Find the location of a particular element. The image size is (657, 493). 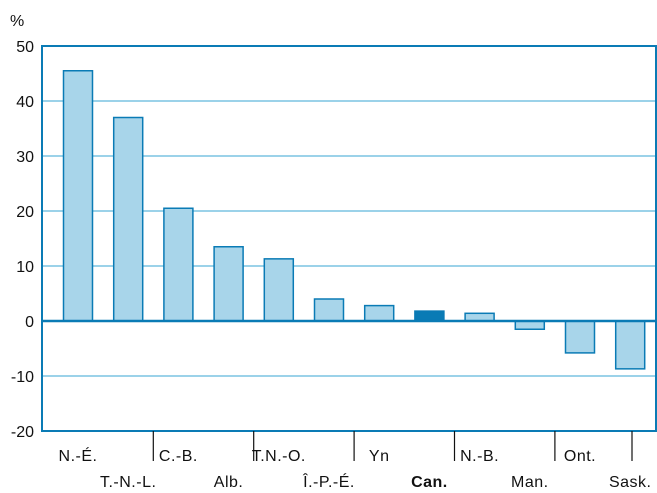

x-tick-label-9: Man. is located at coordinates (530, 482).